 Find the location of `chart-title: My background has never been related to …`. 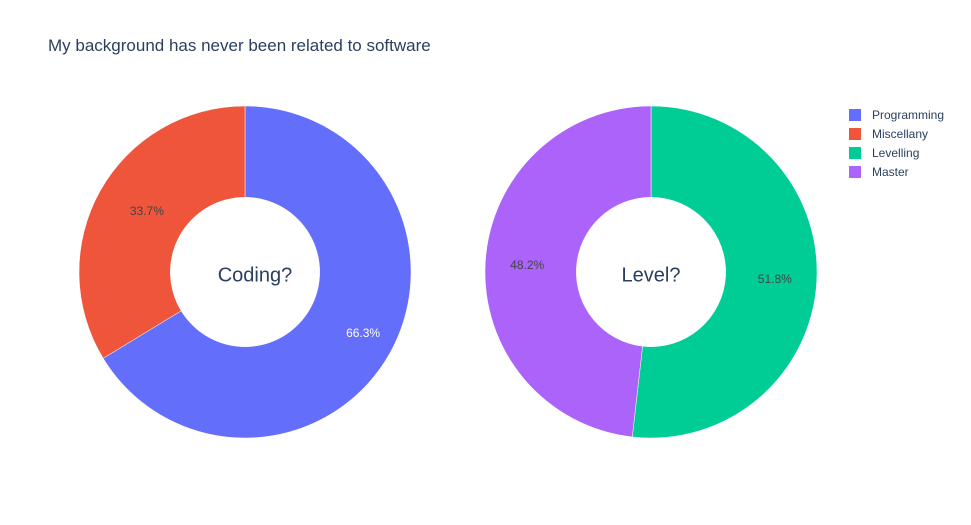

chart-title: My background has never been related to … is located at coordinates (239, 45).